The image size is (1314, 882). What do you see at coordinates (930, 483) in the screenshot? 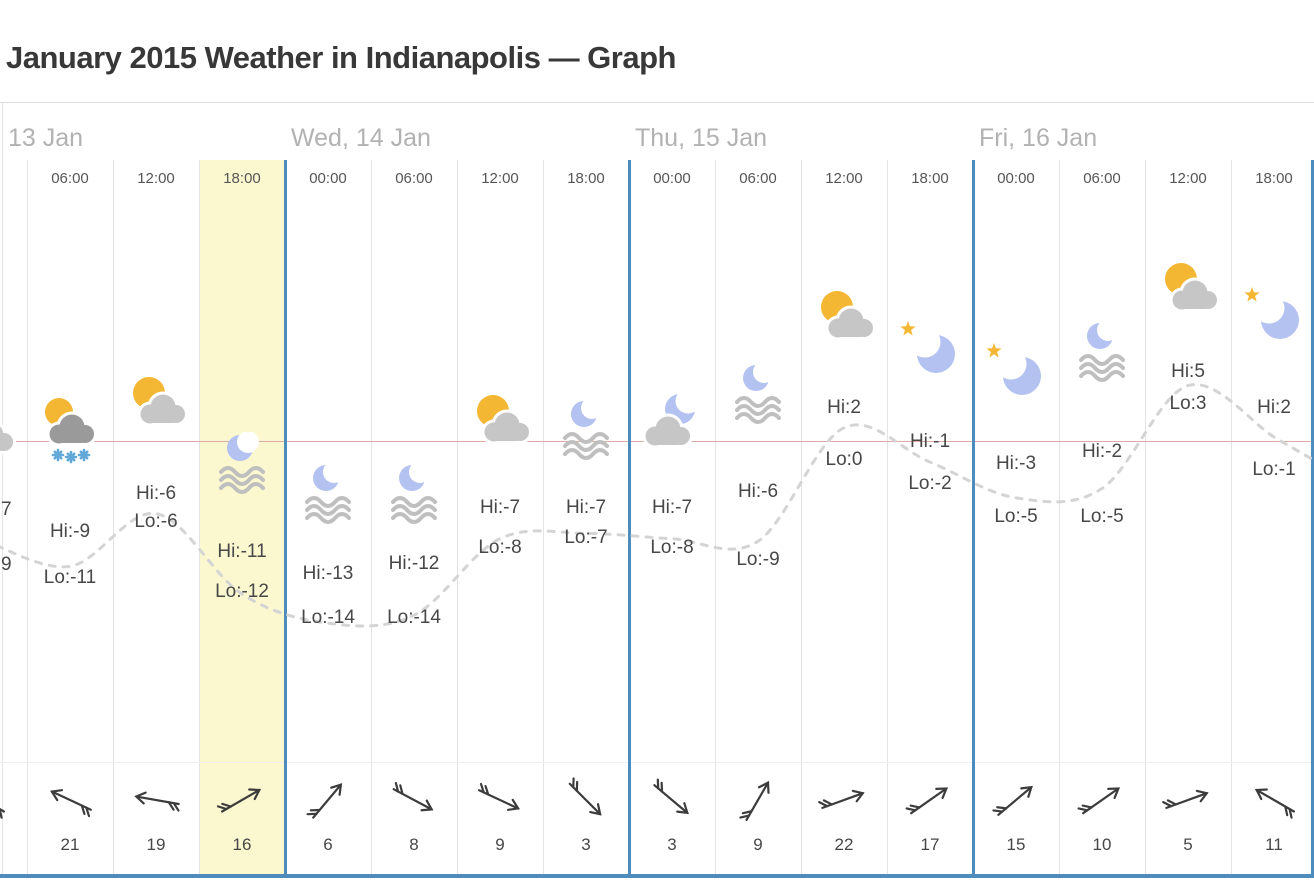
I see `lo-temp-label: Lo:-2` at bounding box center [930, 483].